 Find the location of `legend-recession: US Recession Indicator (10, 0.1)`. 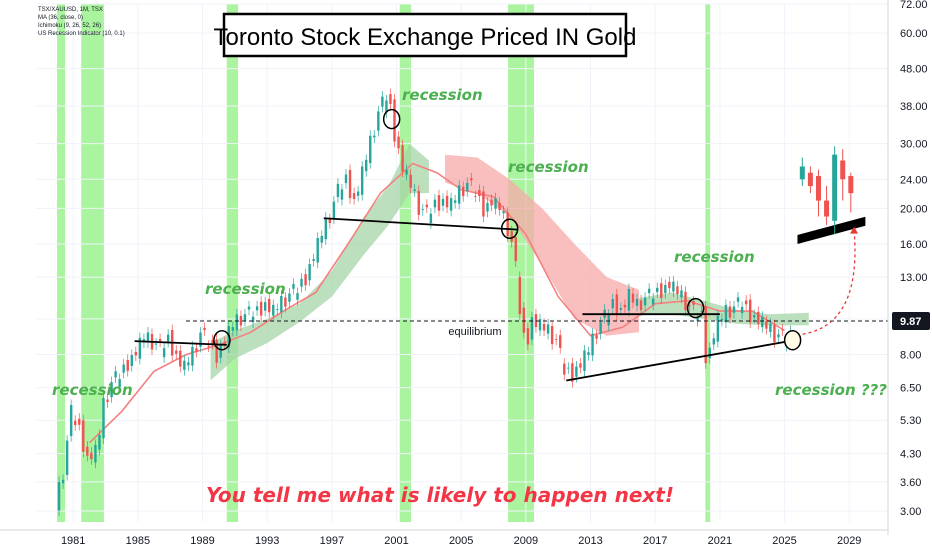

legend-recession: US Recession Indicator (10, 0.1) is located at coordinates (81, 34).